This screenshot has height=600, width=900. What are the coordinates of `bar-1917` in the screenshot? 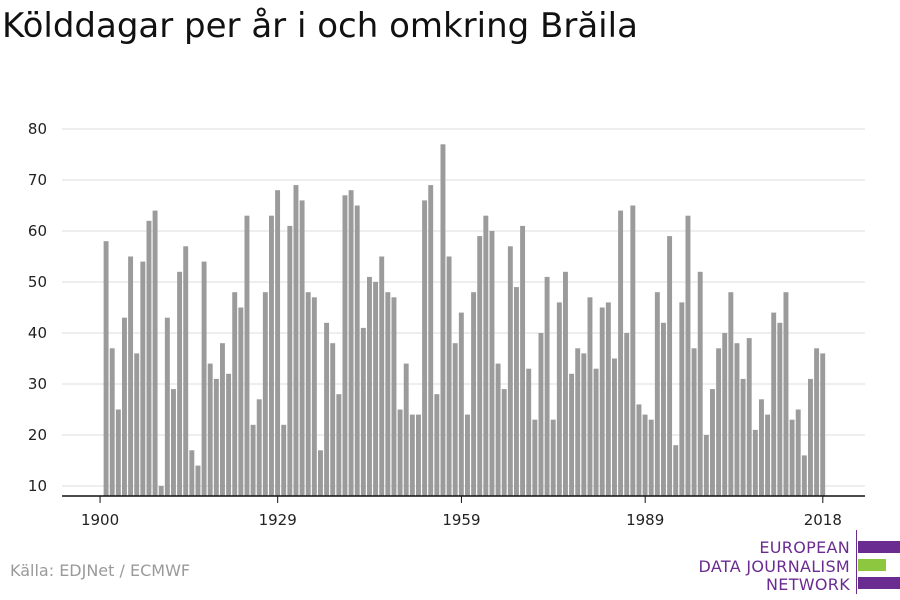 It's located at (204, 378).